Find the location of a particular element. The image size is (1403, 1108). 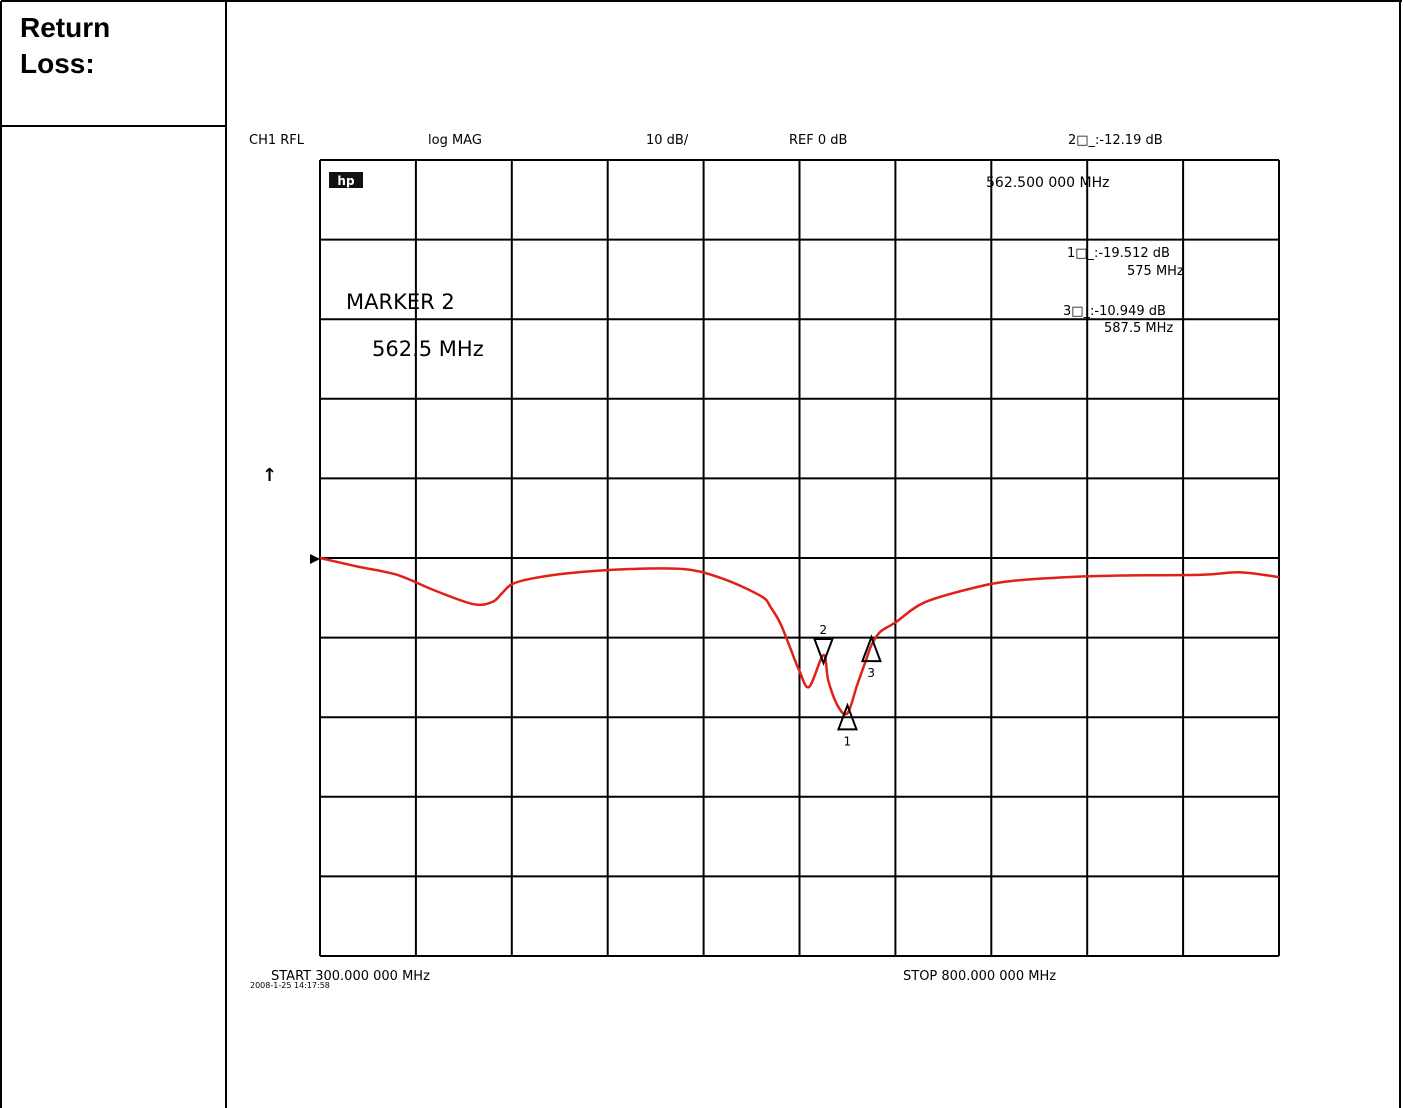

marker-3-triangle is located at coordinates (871, 648).